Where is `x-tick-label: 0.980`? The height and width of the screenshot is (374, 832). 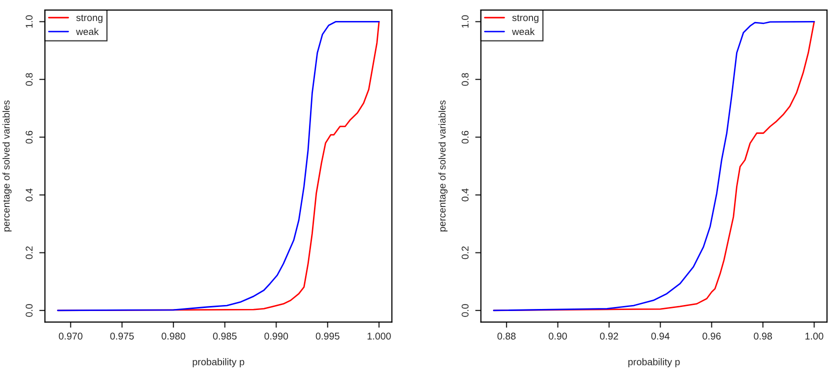
x-tick-label: 0.980 is located at coordinates (174, 336).